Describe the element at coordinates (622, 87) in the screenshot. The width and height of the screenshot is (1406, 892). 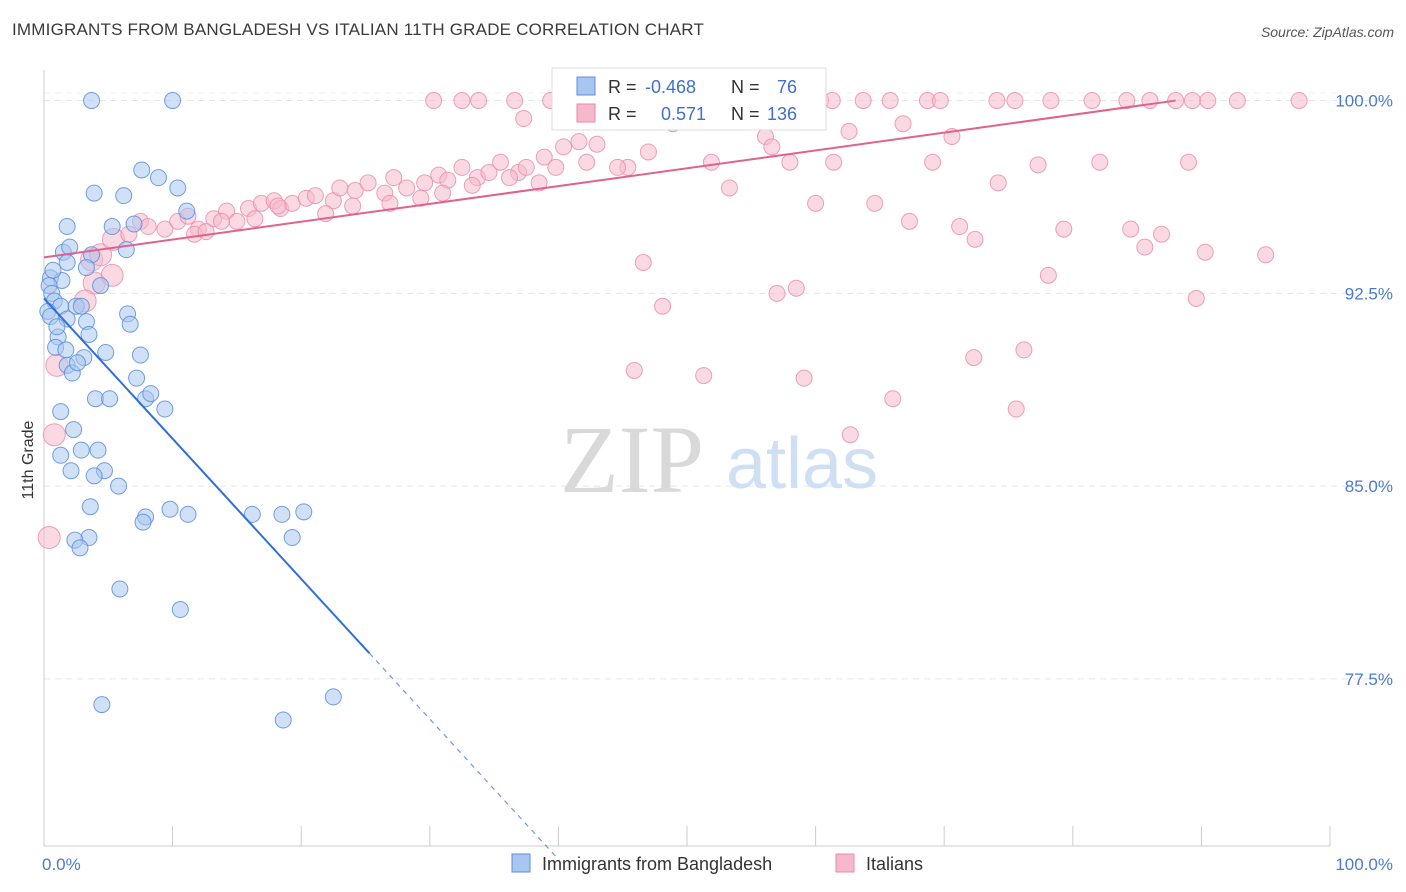
I see `r-label-blue: R =` at that location.